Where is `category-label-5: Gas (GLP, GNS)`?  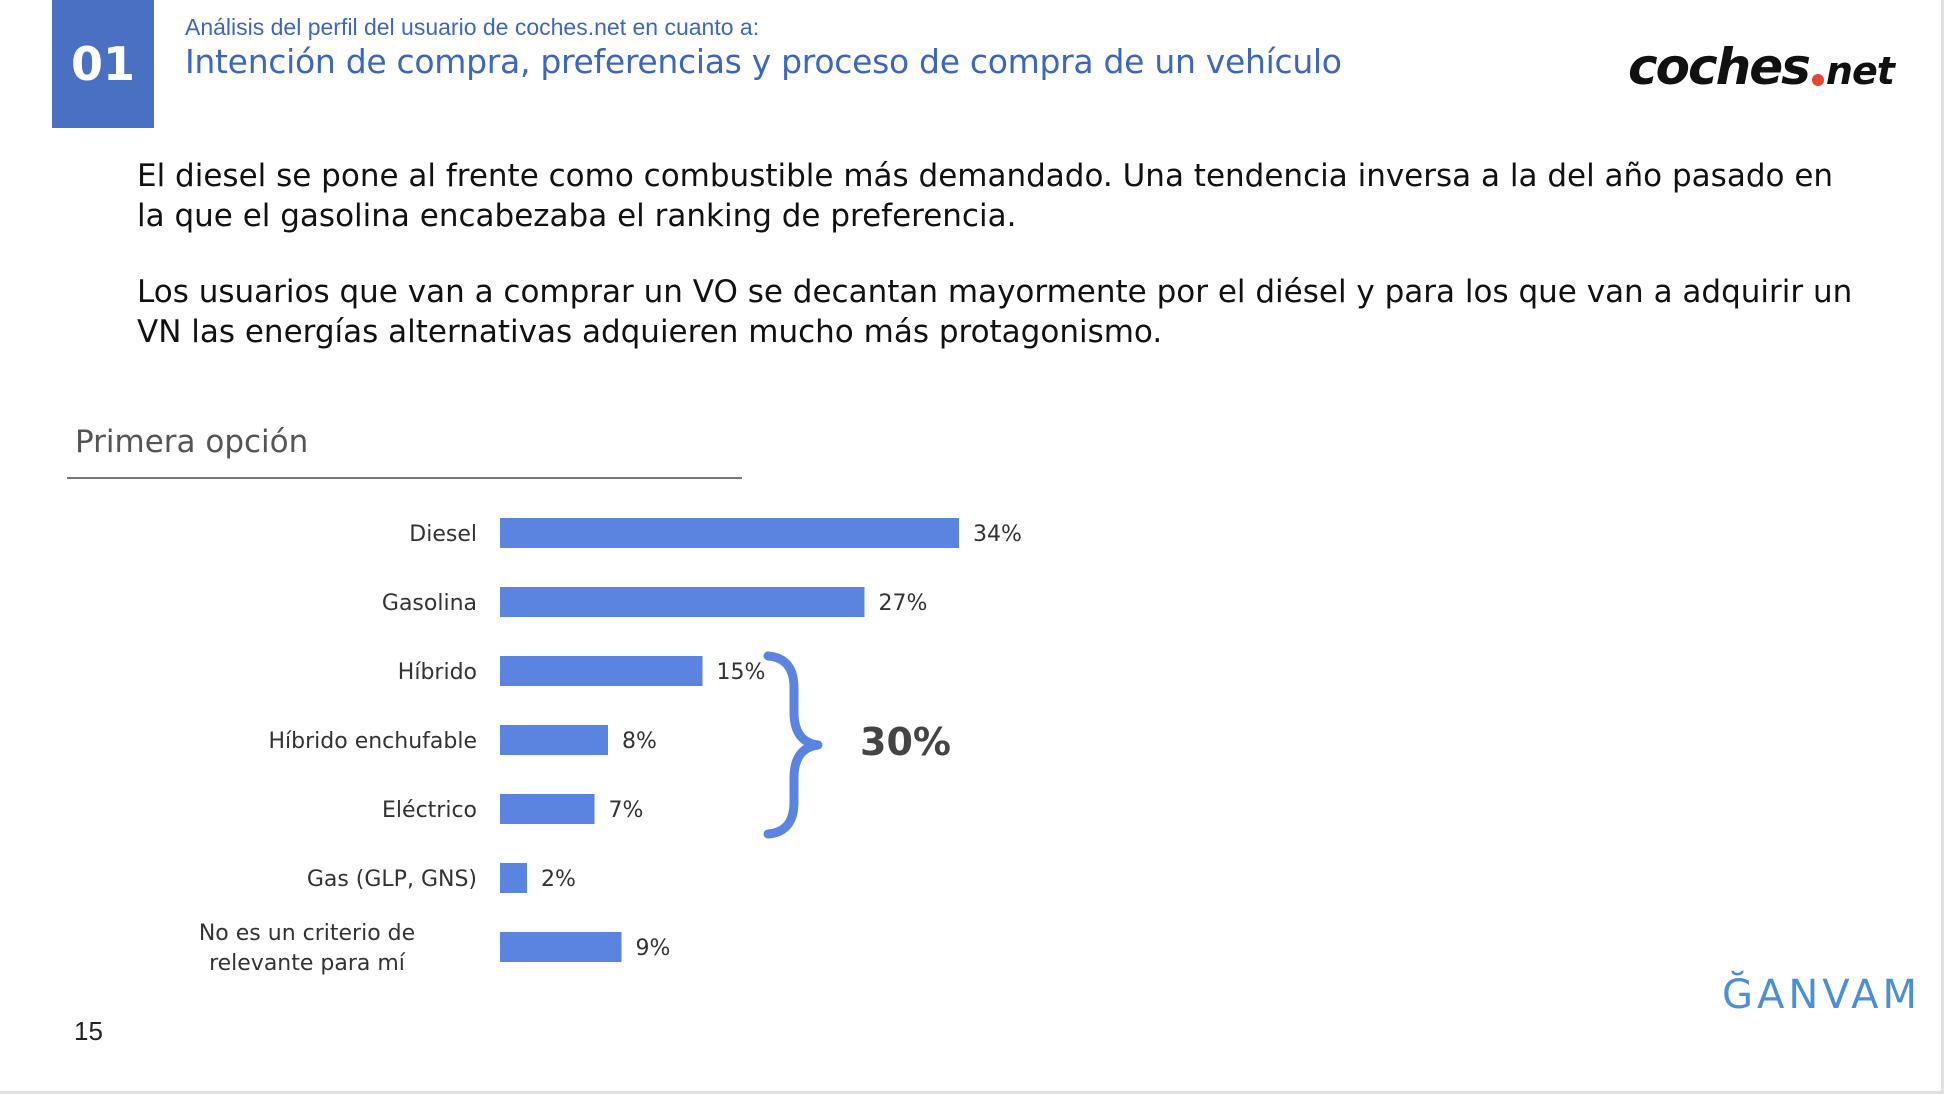 category-label-5: Gas (GLP, GNS) is located at coordinates (392, 879).